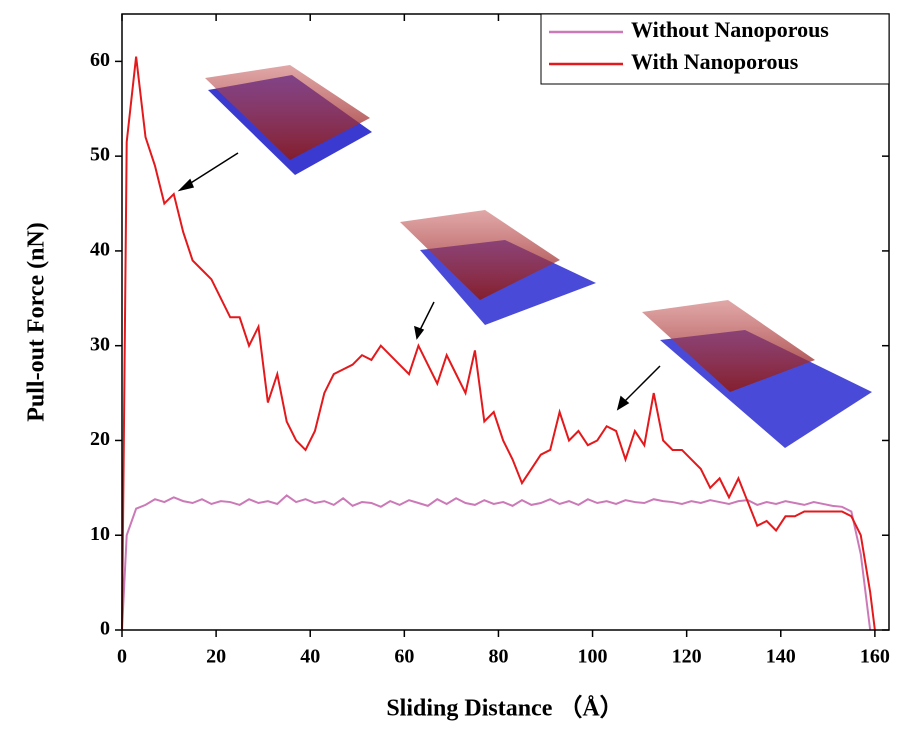 The image size is (905, 733). I want to click on legend-box, so click(715, 49).